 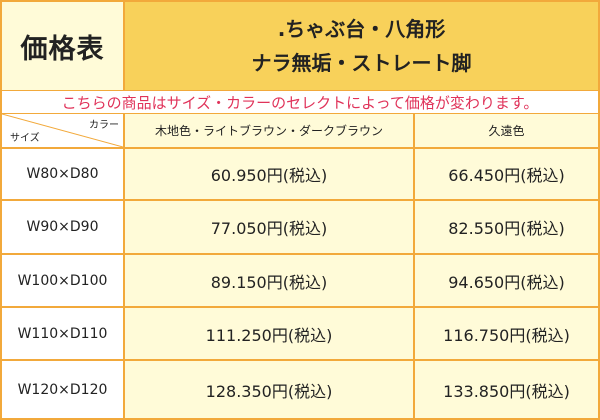 I want to click on column-header-label: 久遠色, so click(x=506, y=131).